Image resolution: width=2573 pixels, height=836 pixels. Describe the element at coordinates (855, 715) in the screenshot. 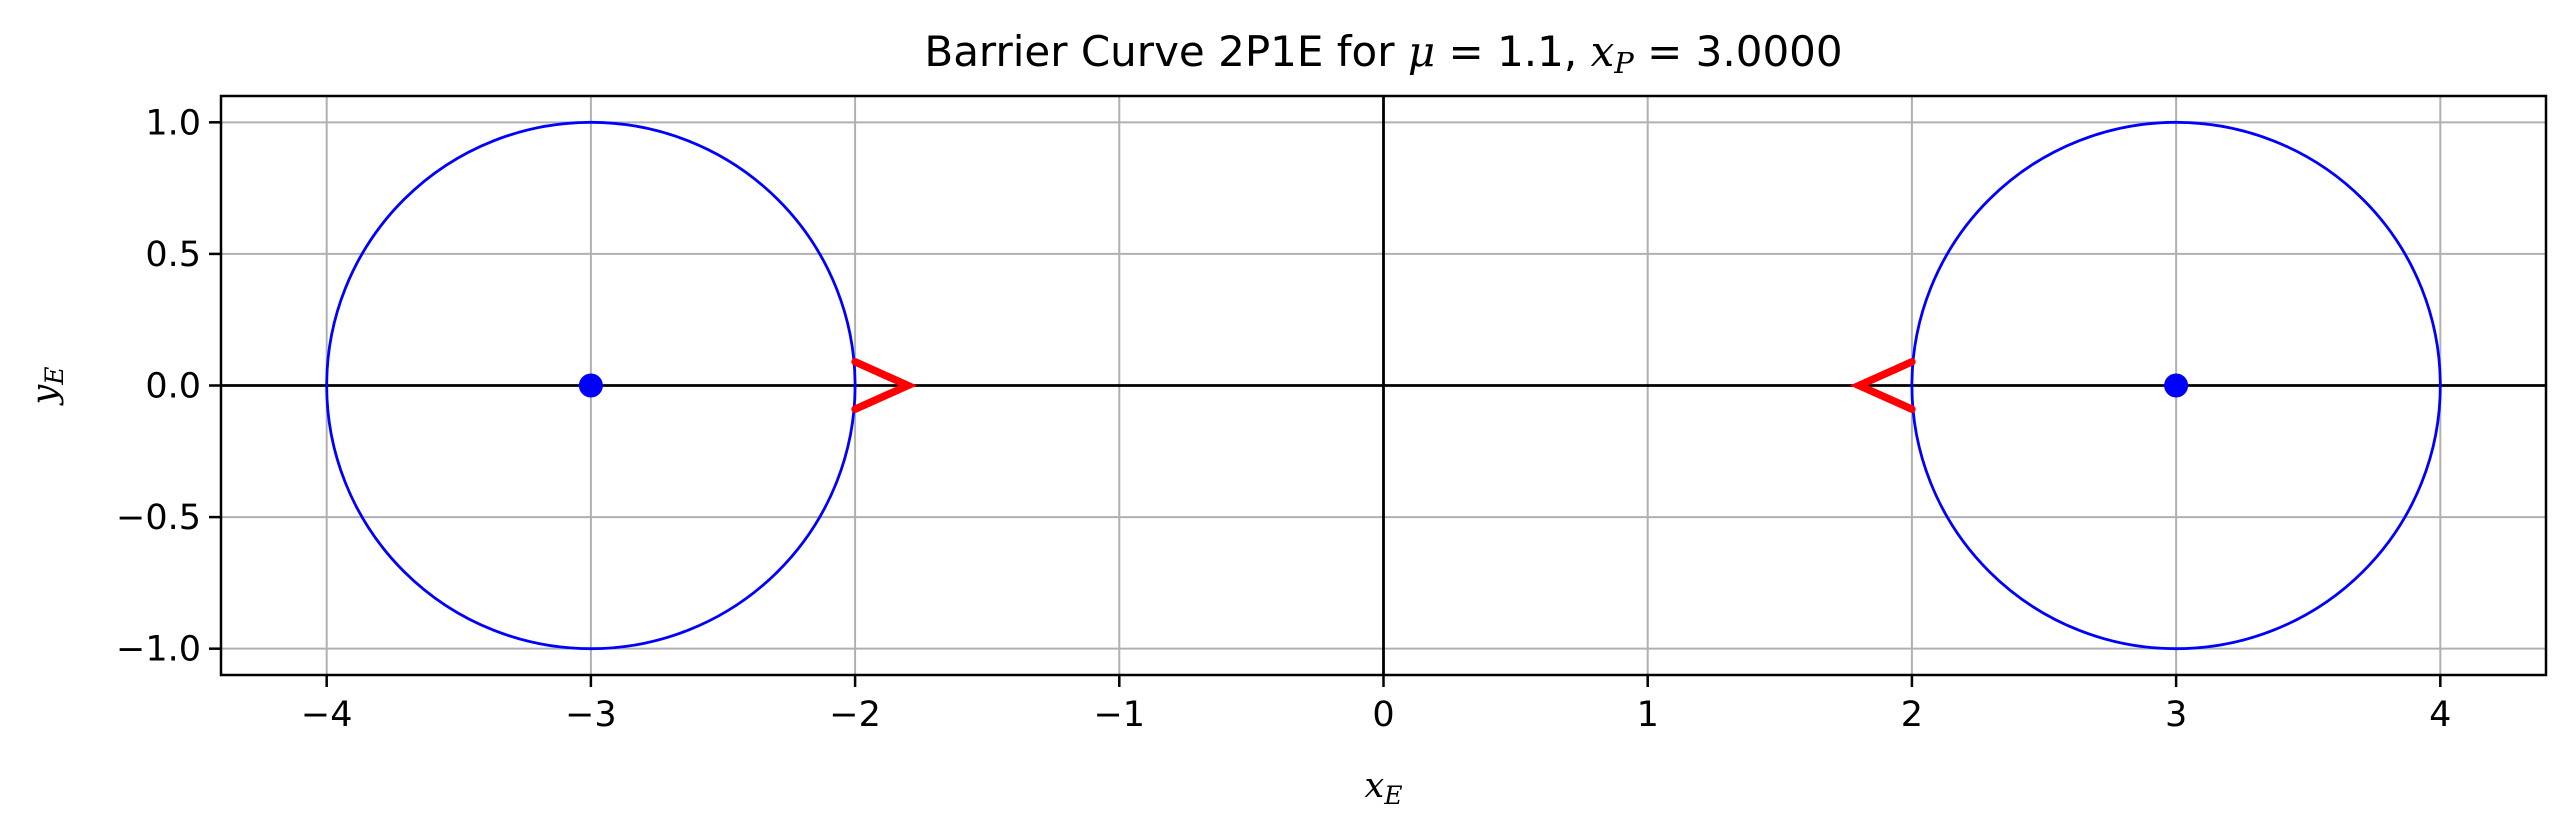

I see `x-tick-label-2: −2` at that location.